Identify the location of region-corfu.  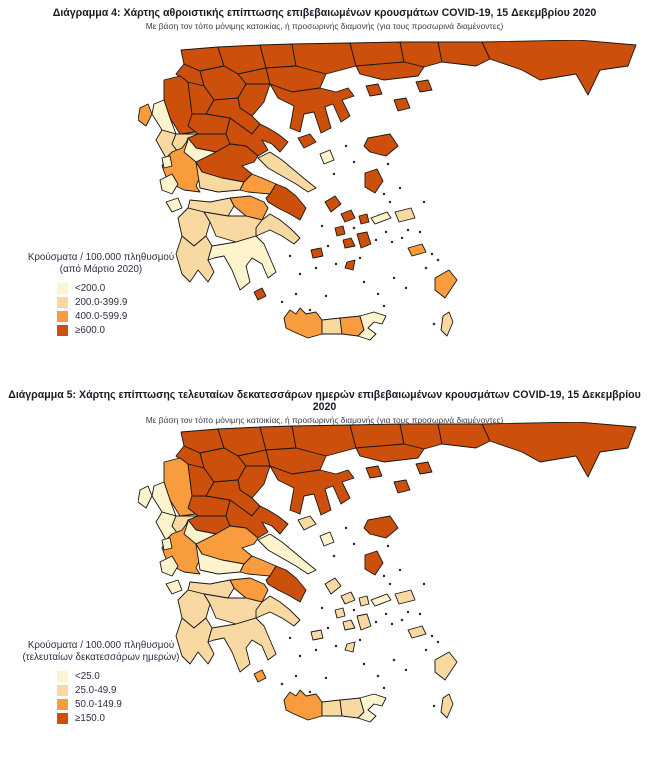
(145, 497).